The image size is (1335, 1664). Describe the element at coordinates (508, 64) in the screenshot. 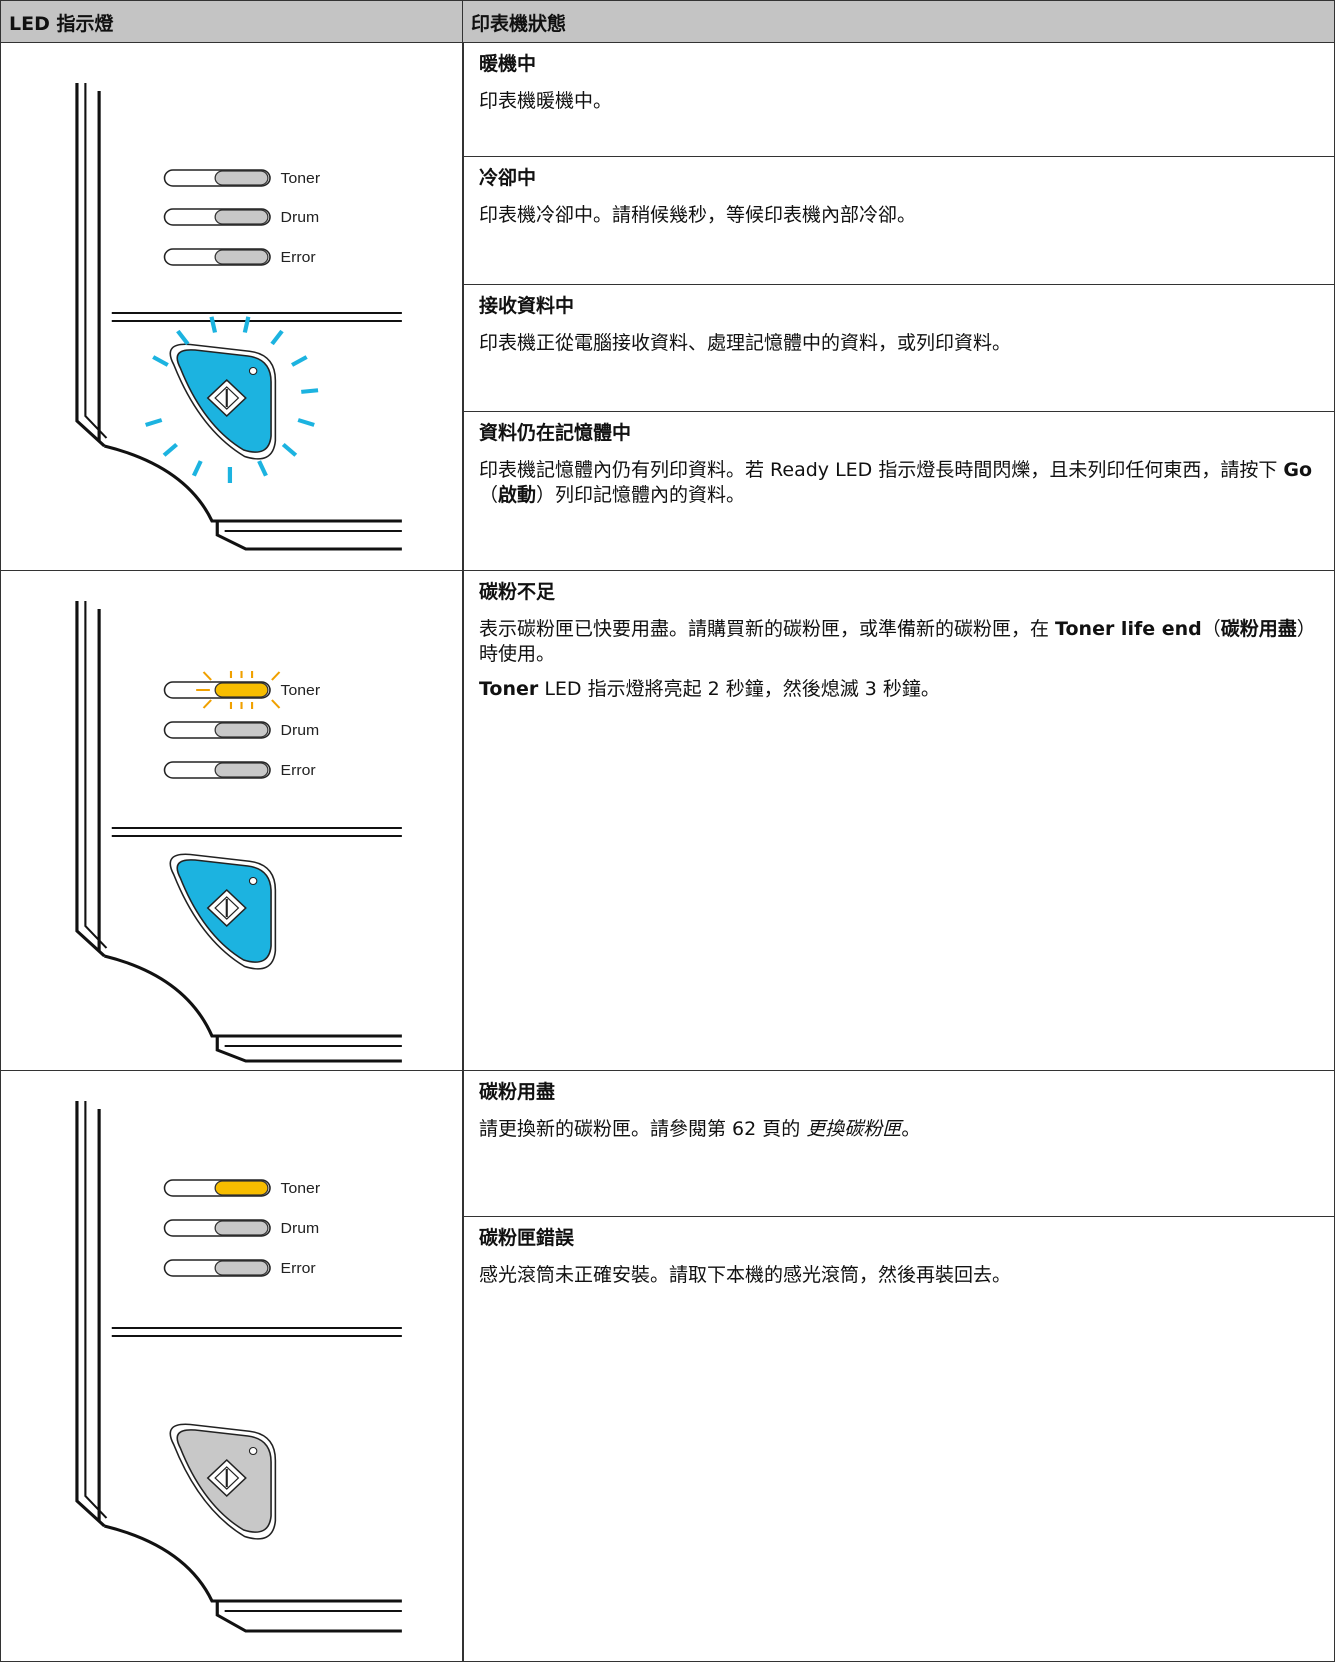

I see `status-title: 暖機中` at that location.